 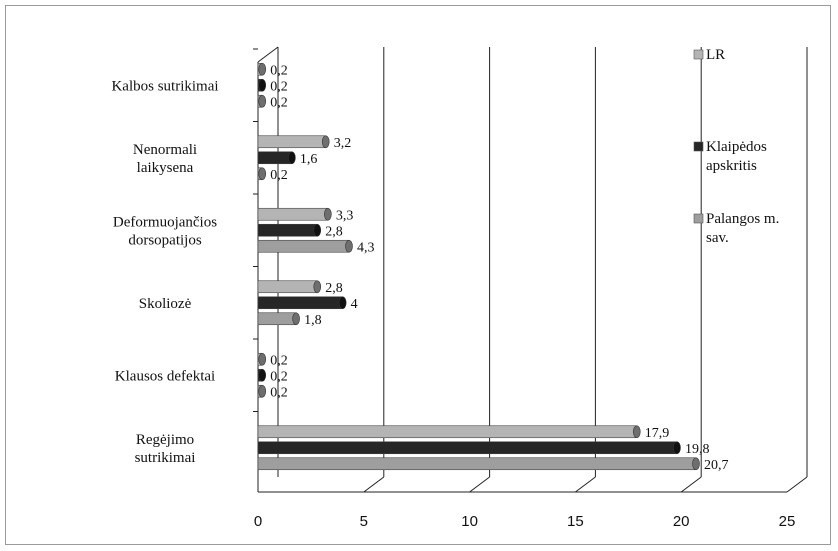 I want to click on x-tick-label: 25, so click(x=787, y=521).